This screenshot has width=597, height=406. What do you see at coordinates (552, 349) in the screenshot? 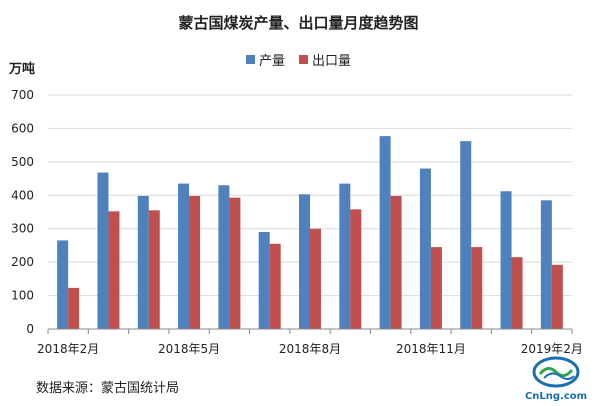
I see `x-tick-label-12: 2019年2月` at bounding box center [552, 349].